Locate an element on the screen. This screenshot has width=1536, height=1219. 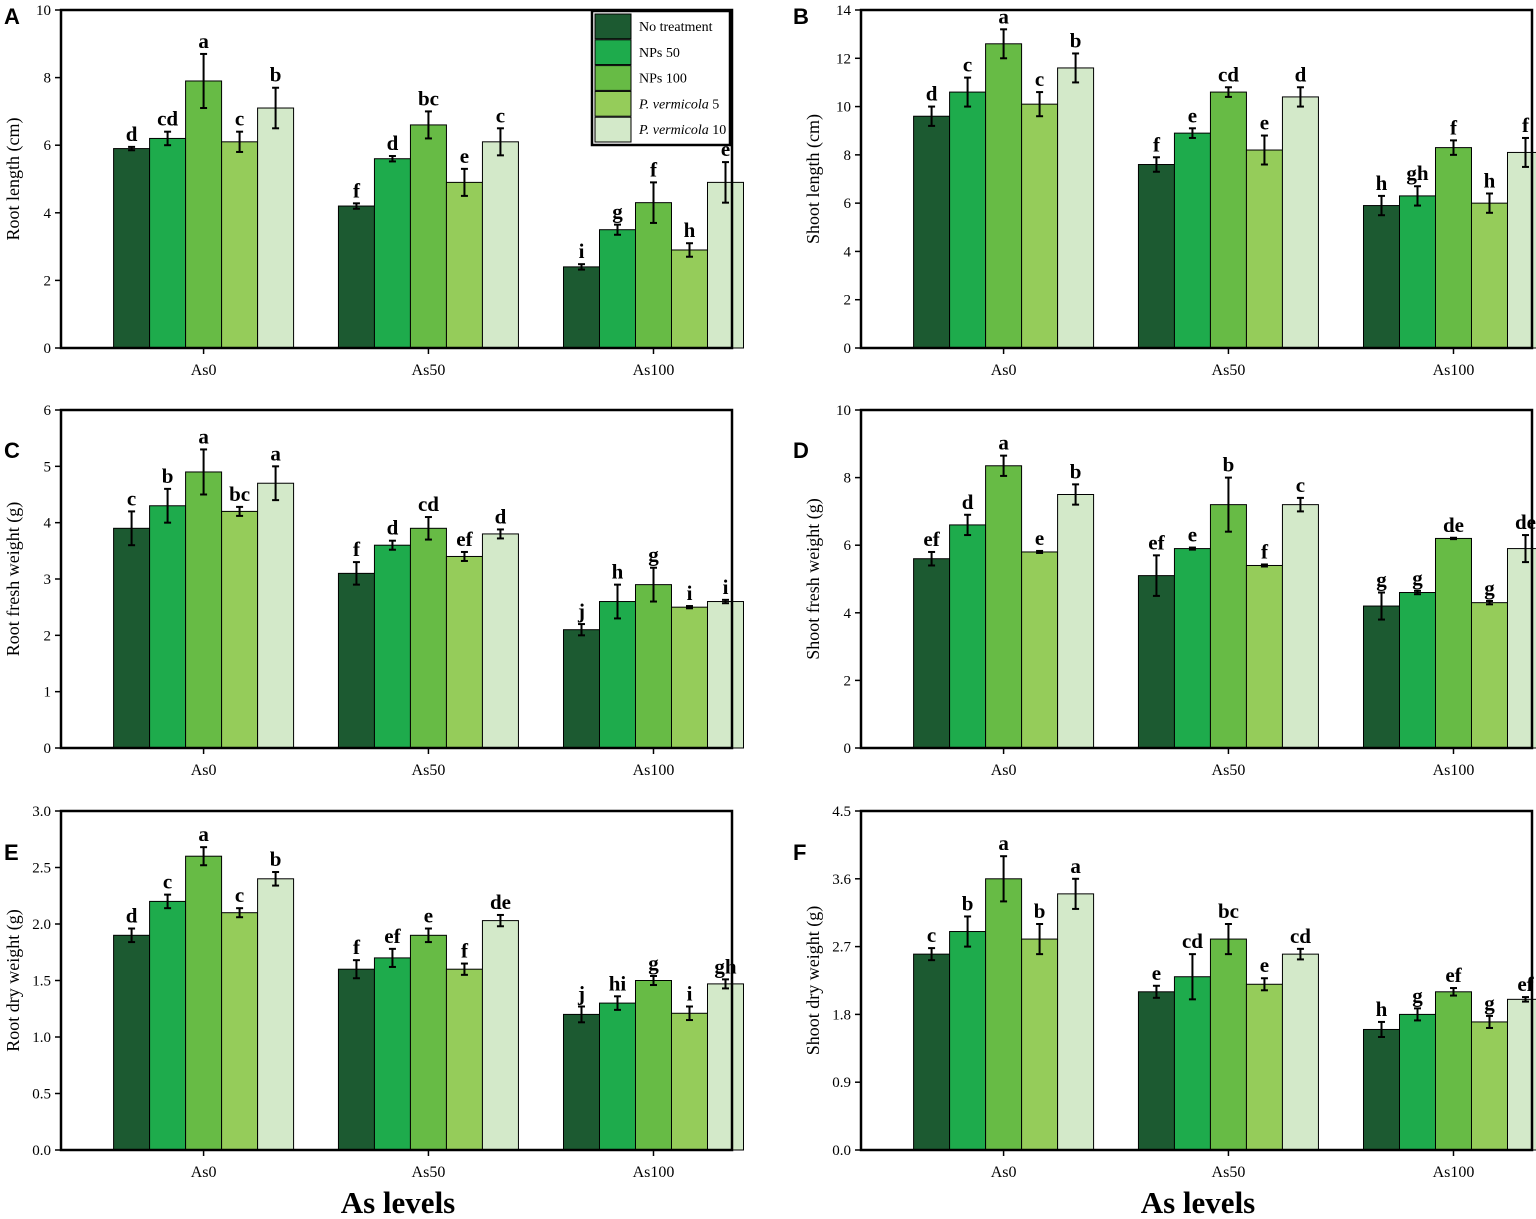
y-axis-label: Shoot fresh weight (g) is located at coordinates (813, 578).